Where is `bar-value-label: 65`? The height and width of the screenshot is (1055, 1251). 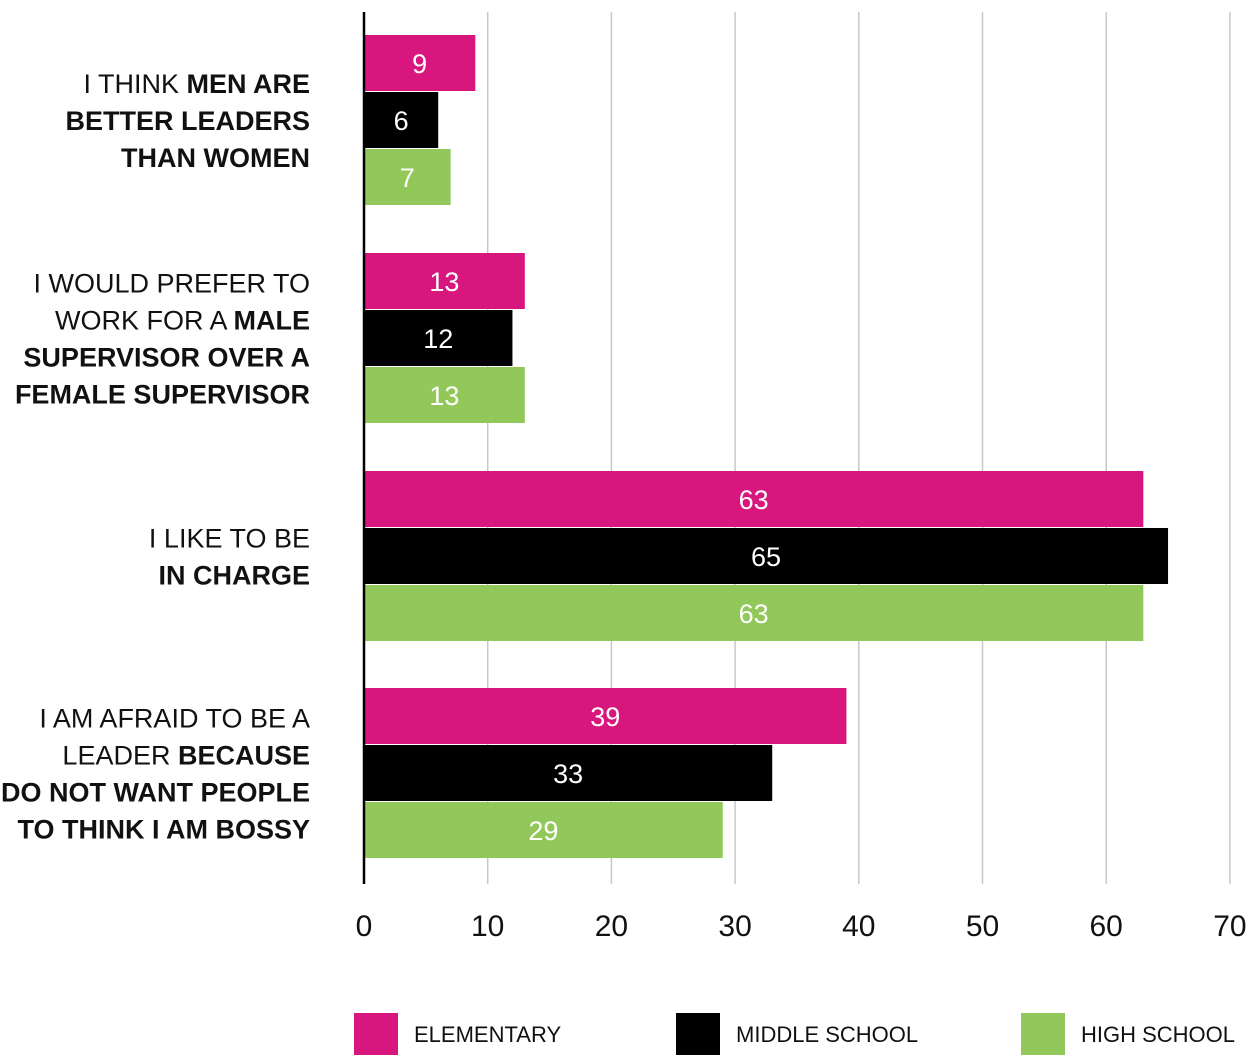
bar-value-label: 65 is located at coordinates (766, 557).